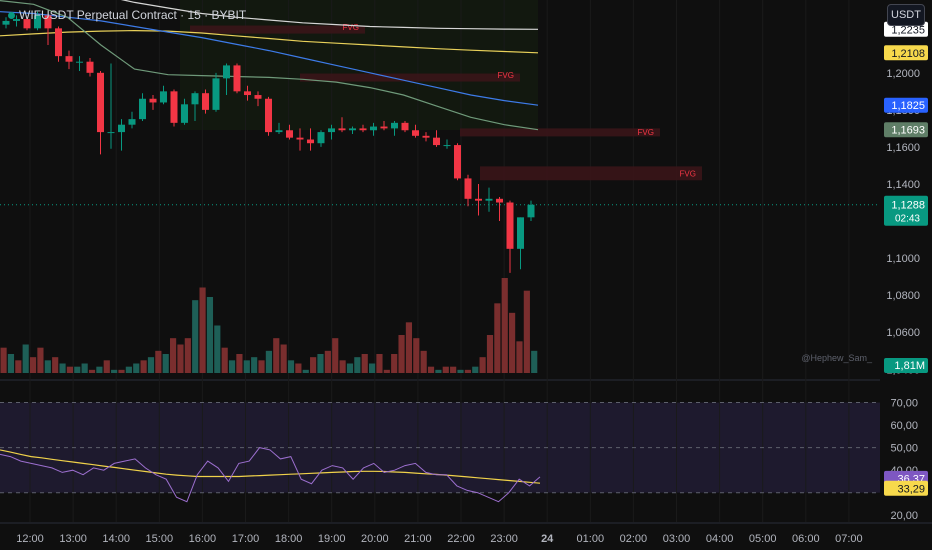 This screenshot has width=932, height=550. Describe the element at coordinates (908, 54) in the screenshot. I see `price-tag: 1,2108` at that location.